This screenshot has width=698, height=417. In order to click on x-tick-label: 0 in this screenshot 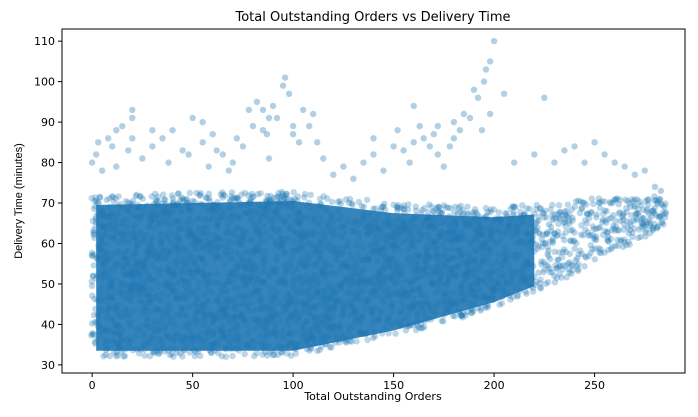, I will do `click(92, 385)`.